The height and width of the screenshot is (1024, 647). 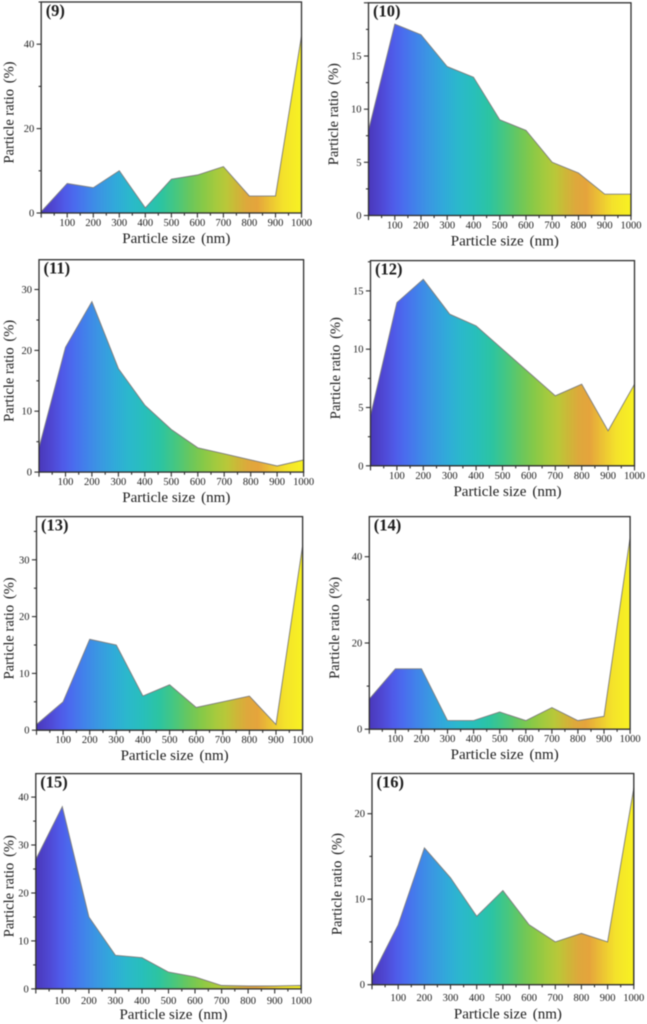 I want to click on svg-text: (13), so click(x=55, y=524).